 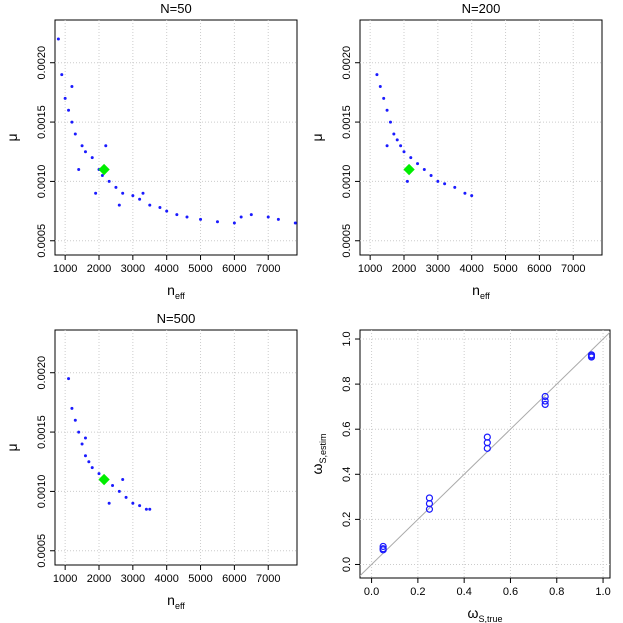 I want to click on y-axis-label-sub: S,estim, so click(x=323, y=449).